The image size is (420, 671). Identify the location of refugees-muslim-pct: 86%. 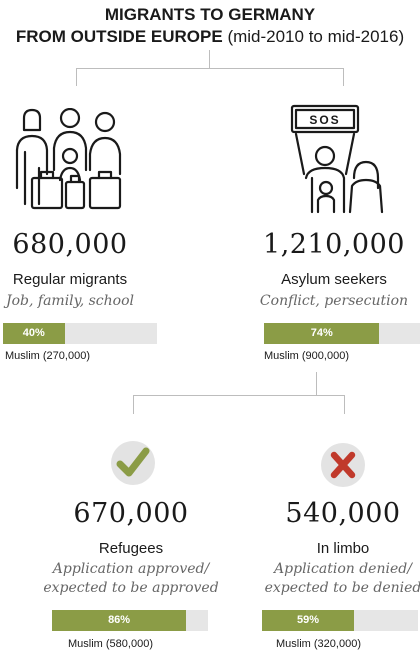
(119, 620).